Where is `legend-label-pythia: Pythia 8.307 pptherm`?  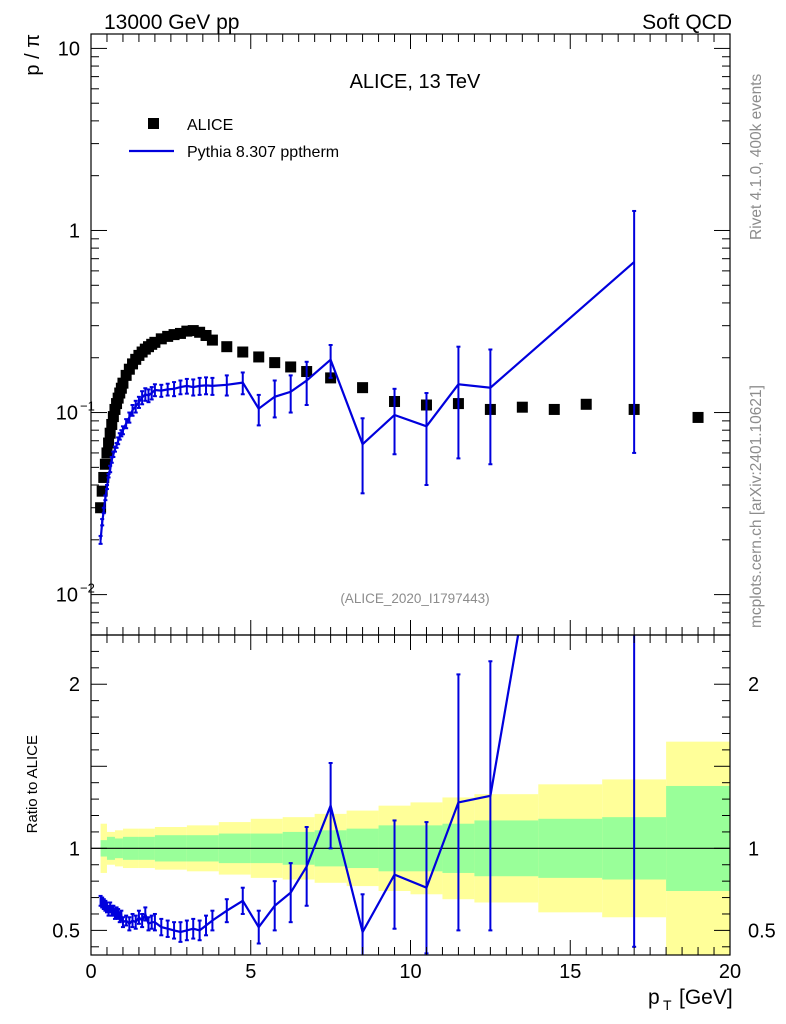
legend-label-pythia: Pythia 8.307 pptherm is located at coordinates (263, 152).